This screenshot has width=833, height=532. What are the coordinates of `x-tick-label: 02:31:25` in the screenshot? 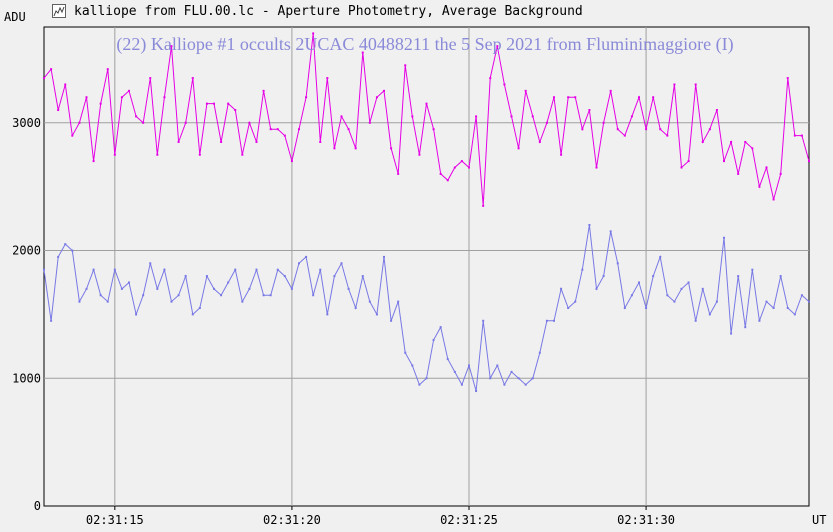 It's located at (469, 520).